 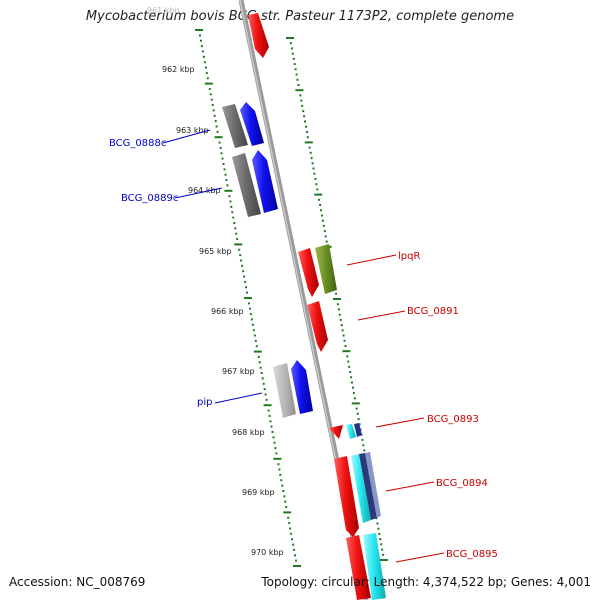 I want to click on gene-arrow-top, so click(x=258, y=35).